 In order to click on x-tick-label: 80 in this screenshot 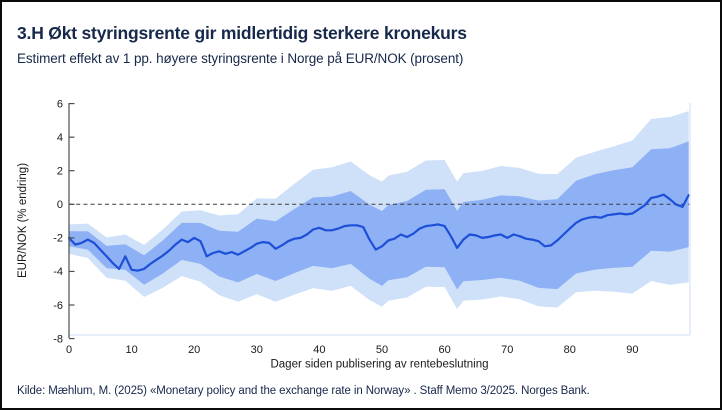, I will do `click(570, 350)`.